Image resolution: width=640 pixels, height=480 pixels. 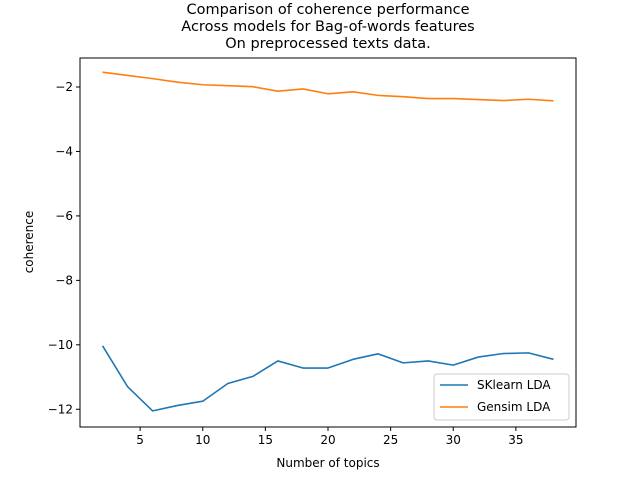 I want to click on title-line-2: Across models for Bag-of-words features, so click(x=327, y=27).